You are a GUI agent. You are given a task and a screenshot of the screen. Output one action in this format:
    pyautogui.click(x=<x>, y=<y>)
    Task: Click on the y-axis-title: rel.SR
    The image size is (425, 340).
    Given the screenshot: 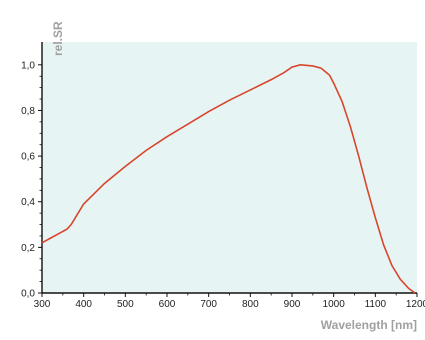 What is the action you would take?
    pyautogui.click(x=58, y=38)
    